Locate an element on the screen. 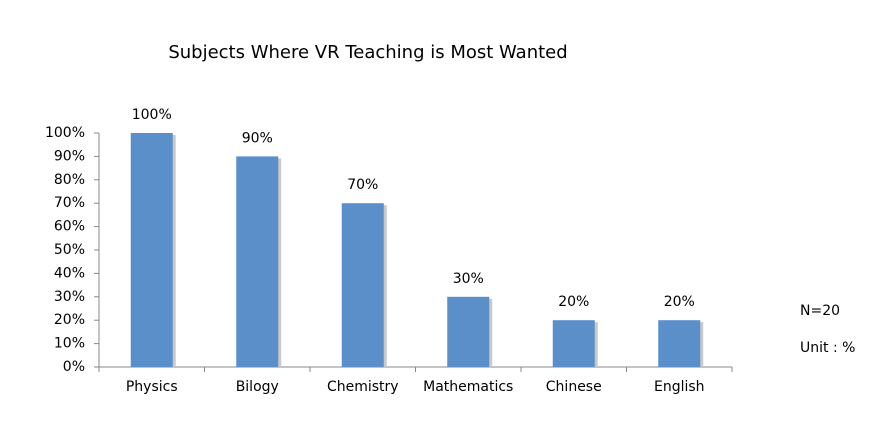 The height and width of the screenshot is (427, 880). data-label: 90% is located at coordinates (257, 138).